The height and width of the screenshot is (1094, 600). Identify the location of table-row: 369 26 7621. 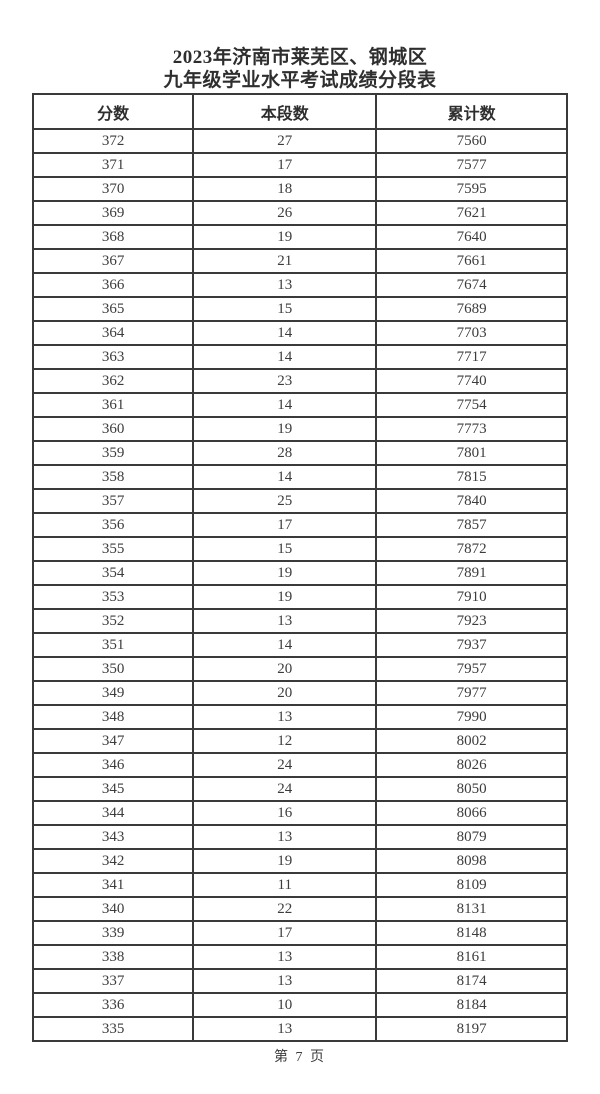
(299, 213).